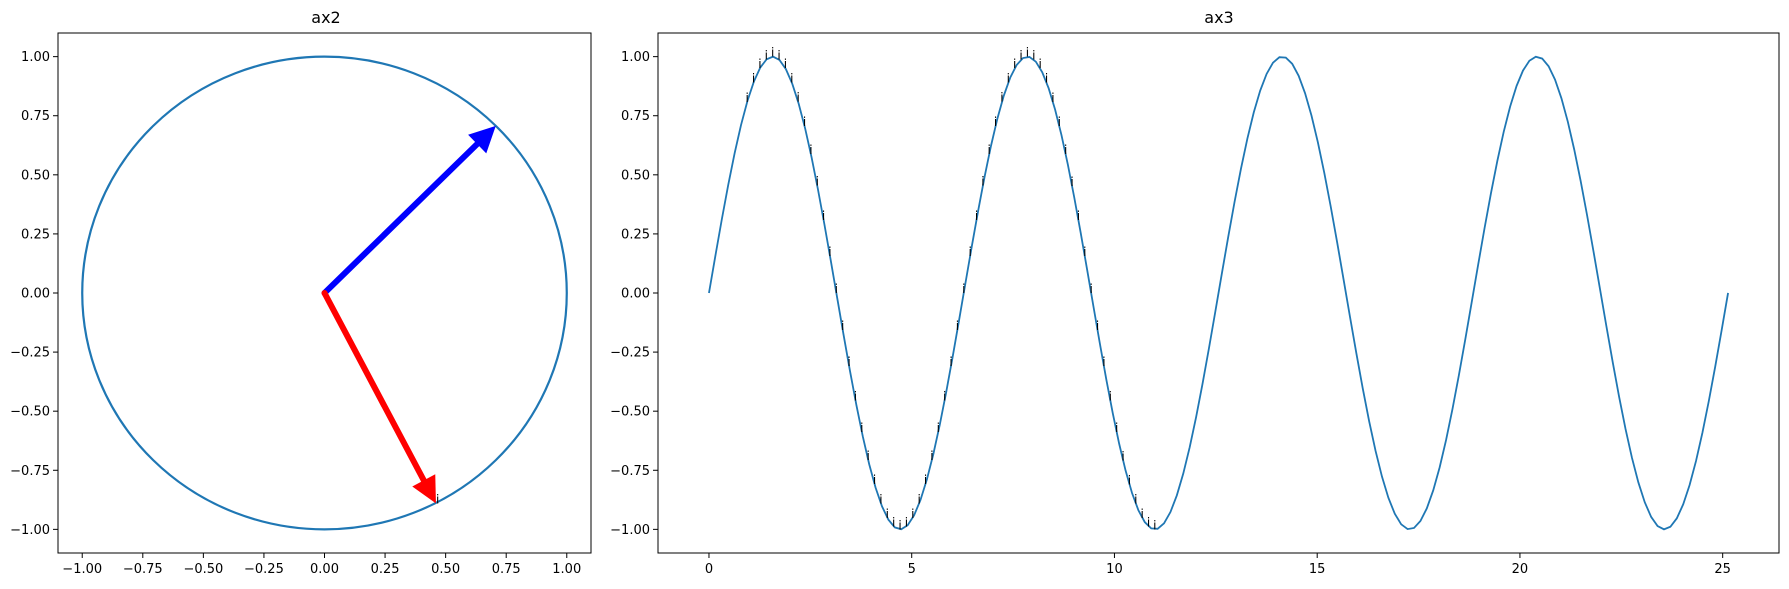  What do you see at coordinates (424, 489) in the screenshot?
I see `arrow-red-head` at bounding box center [424, 489].